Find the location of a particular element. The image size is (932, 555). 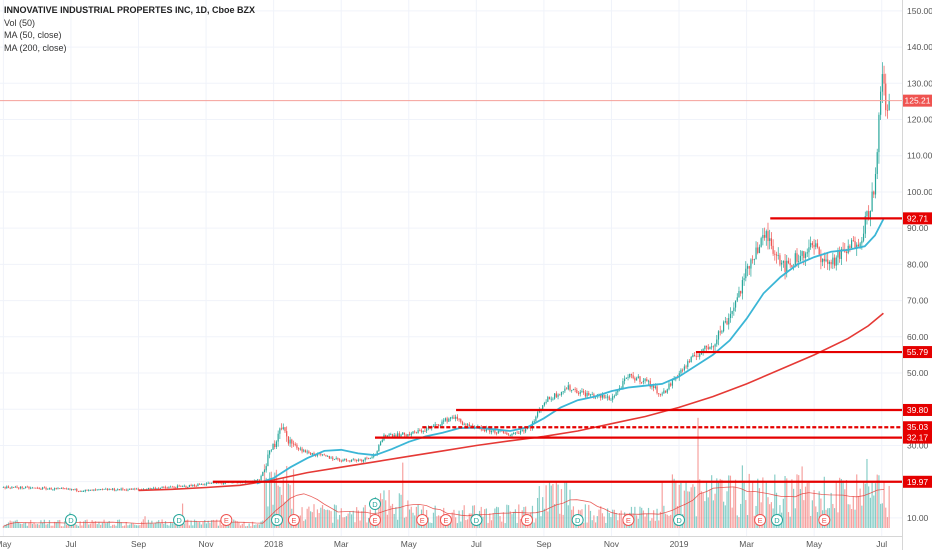

earnings-marker-letter: E is located at coordinates (628, 520).